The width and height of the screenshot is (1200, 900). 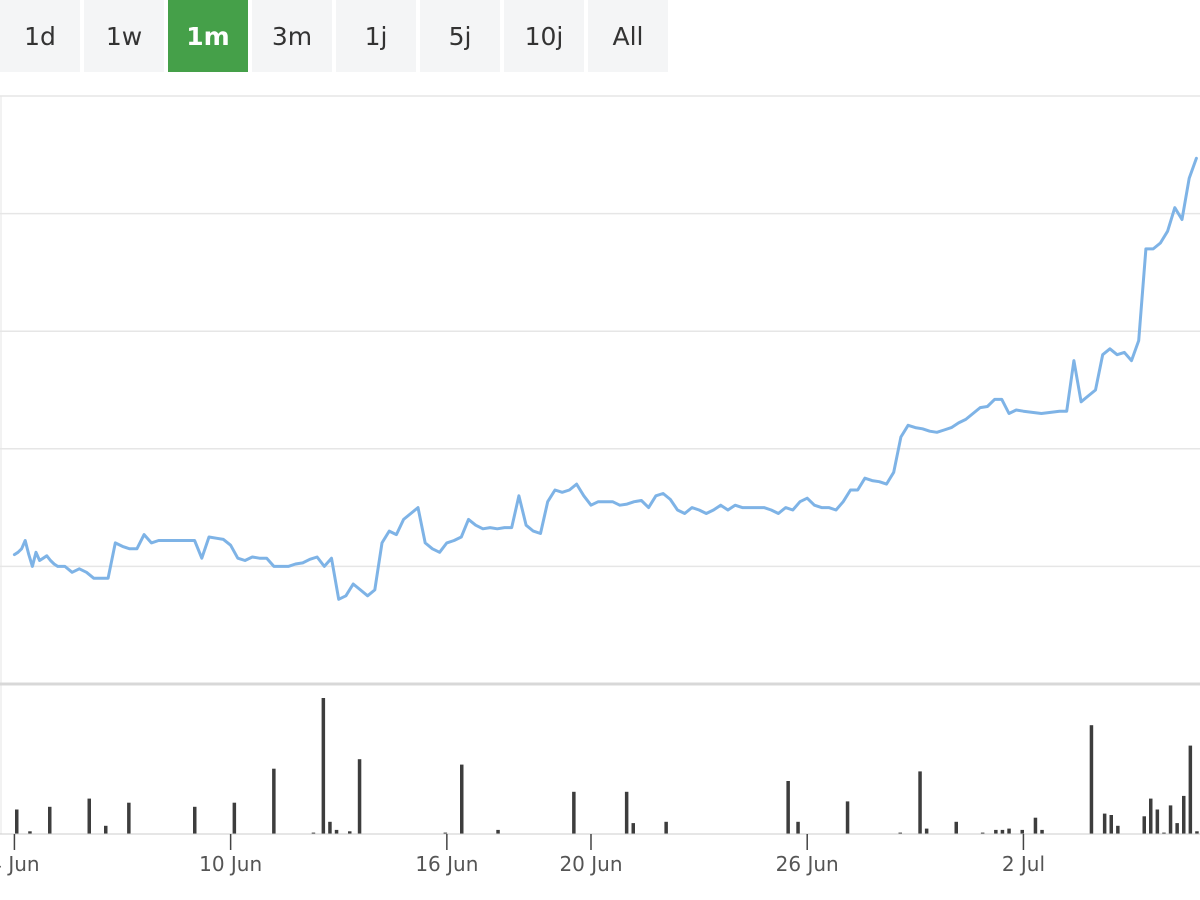 I want to click on range-button-1m: 1m, so click(x=208, y=36).